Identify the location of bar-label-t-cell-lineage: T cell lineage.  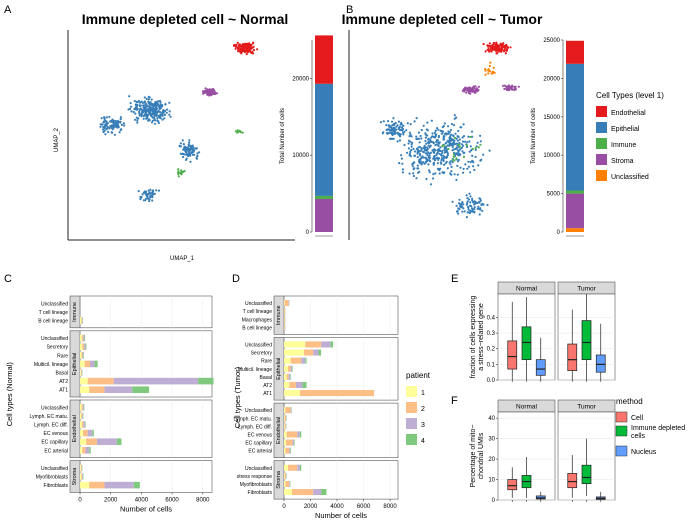
(54, 313).